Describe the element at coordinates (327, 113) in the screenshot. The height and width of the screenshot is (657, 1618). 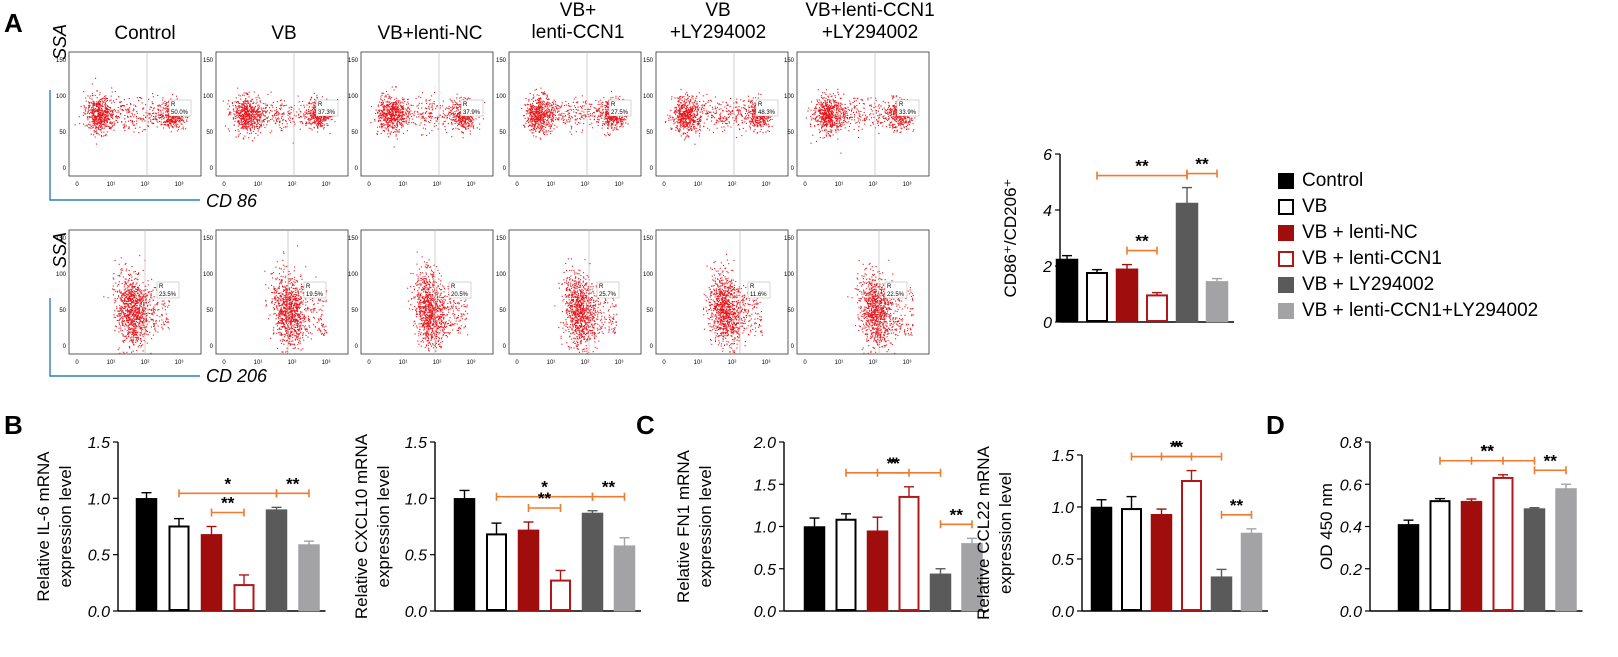
I see `flow-gate-percent: 37.3%` at that location.